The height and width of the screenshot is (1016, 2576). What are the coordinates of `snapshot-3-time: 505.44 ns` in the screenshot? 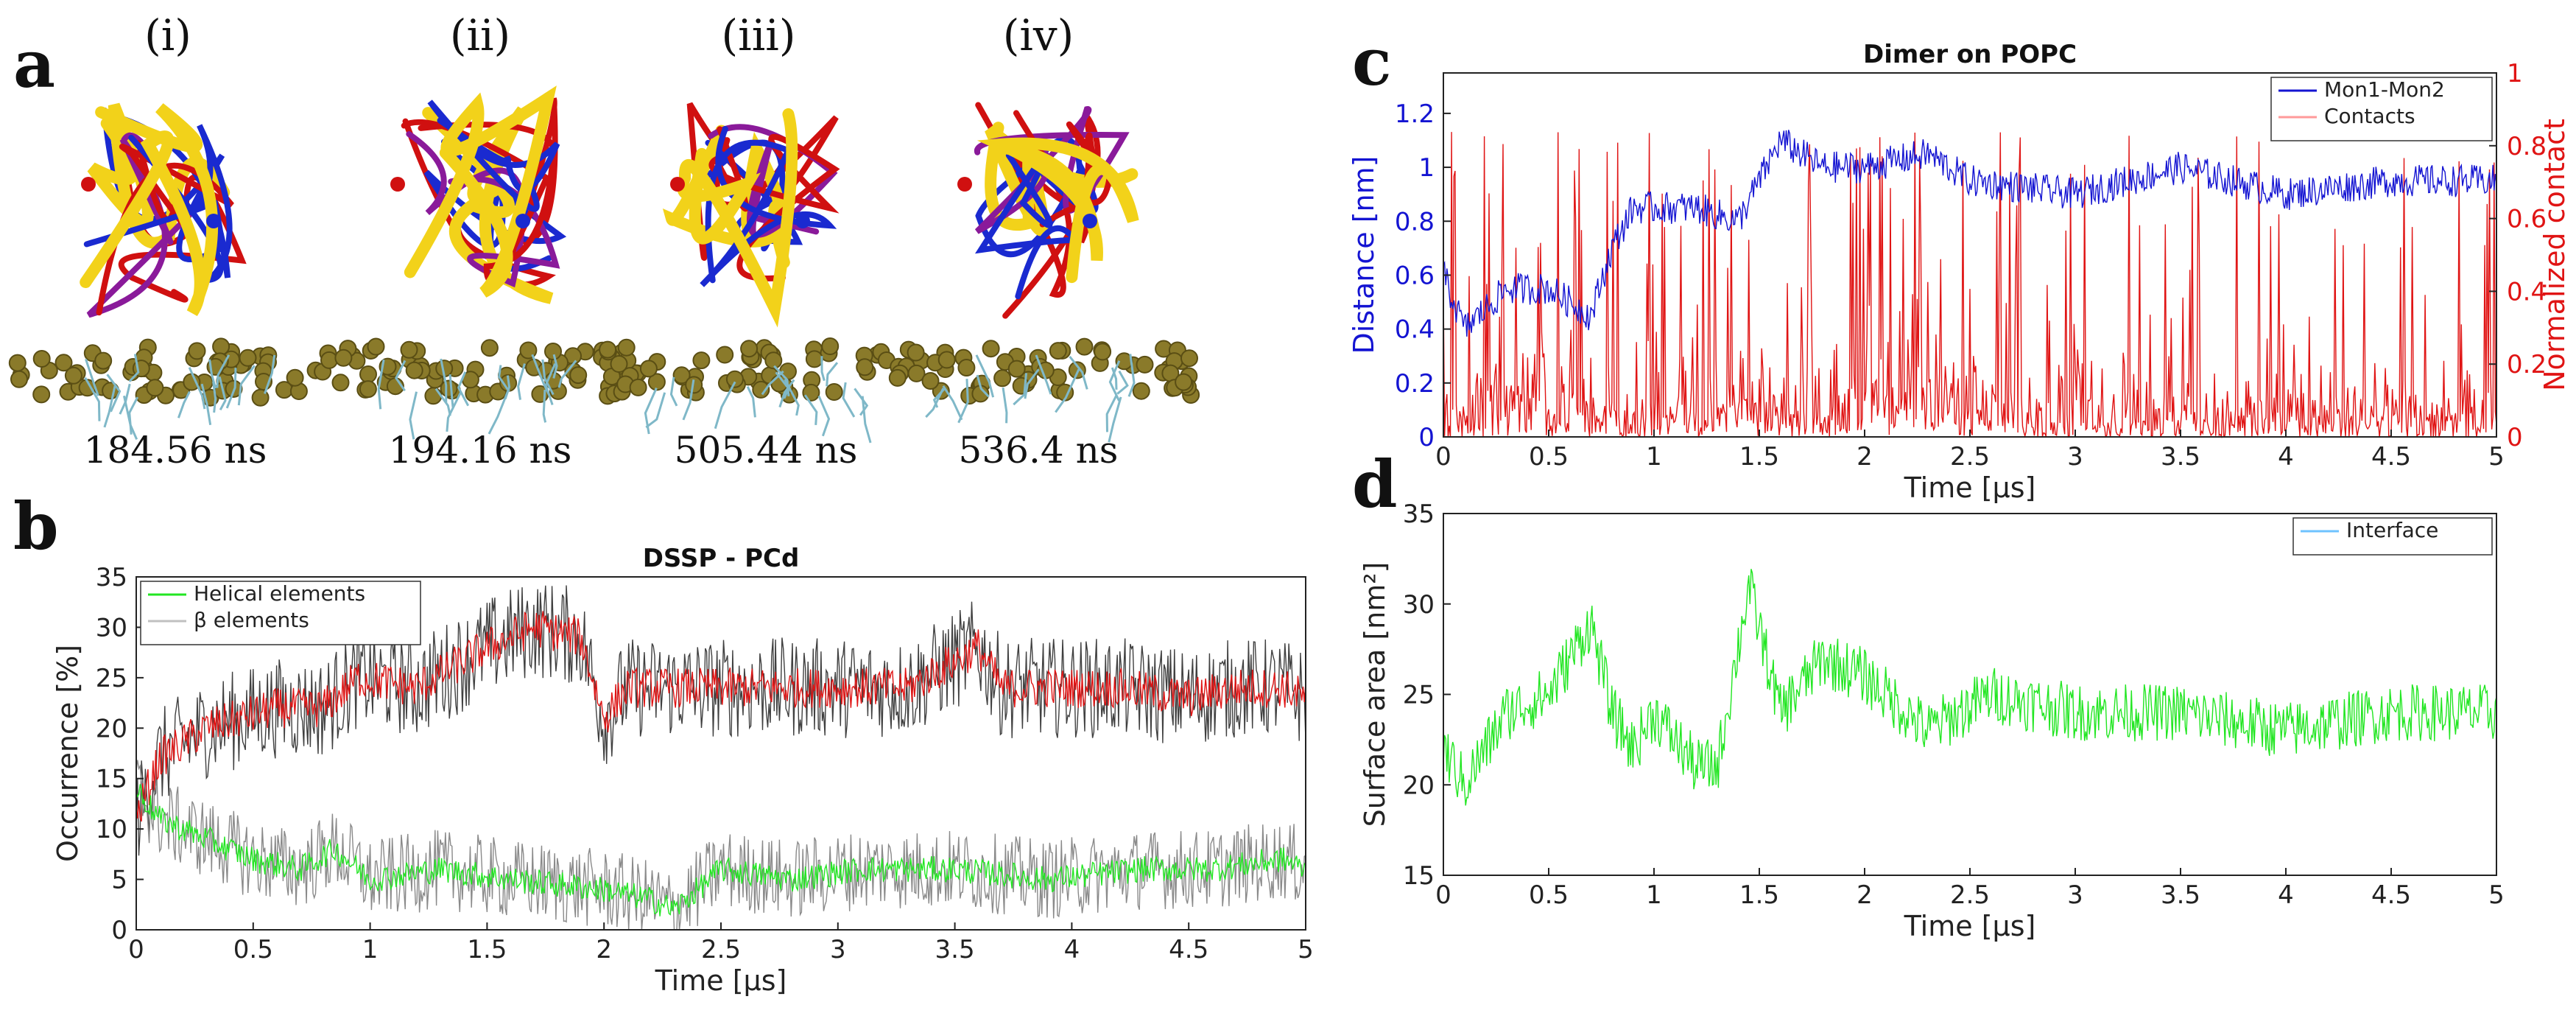 It's located at (766, 451).